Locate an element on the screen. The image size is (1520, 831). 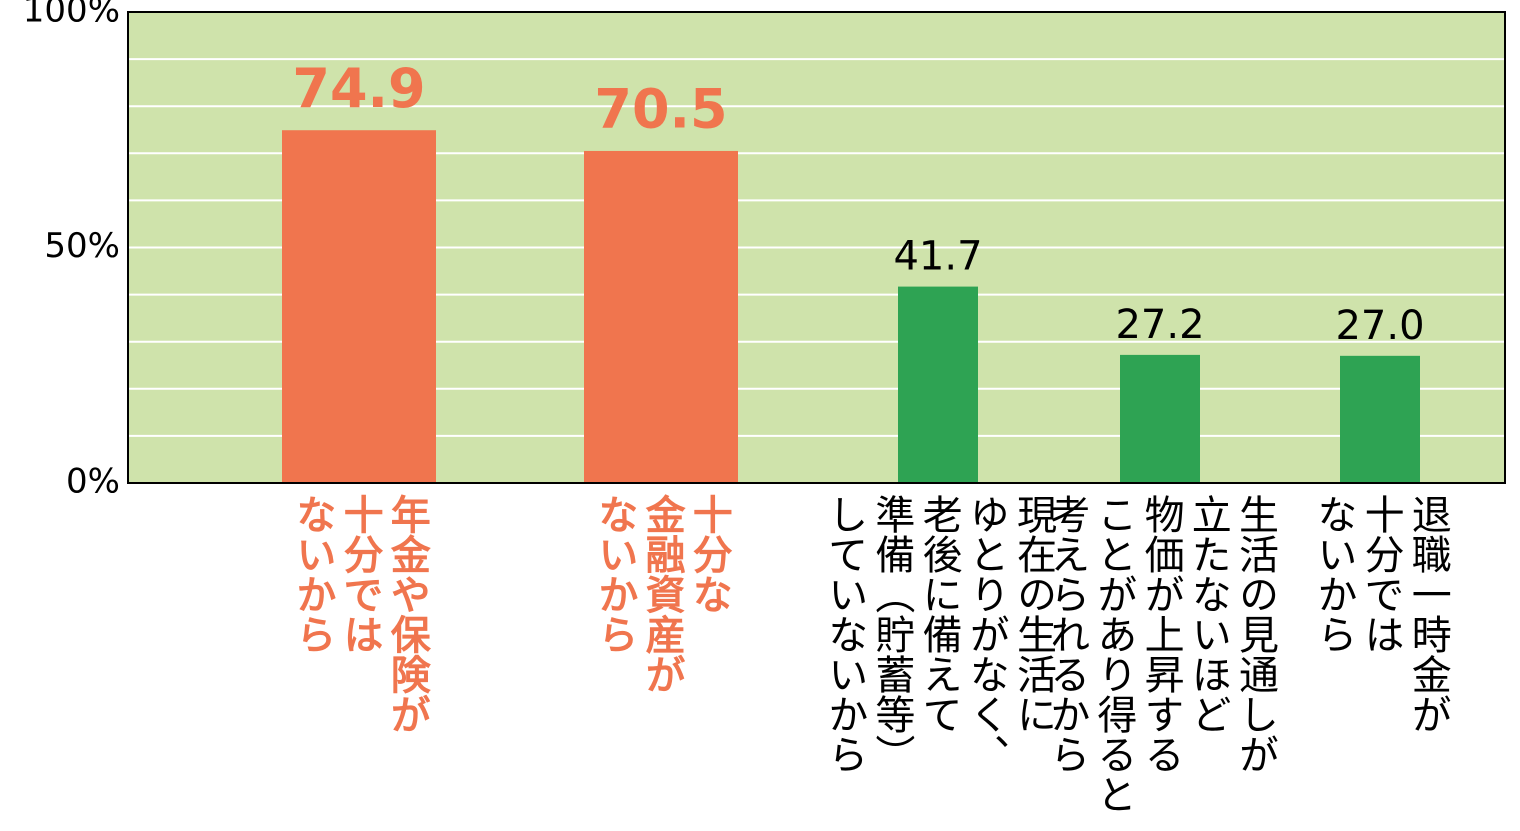
category-label: 現在の生活に ゆとりがなく、 老後に備えて 準備（貯蓄等） していないから is located at coordinates (938, 634).